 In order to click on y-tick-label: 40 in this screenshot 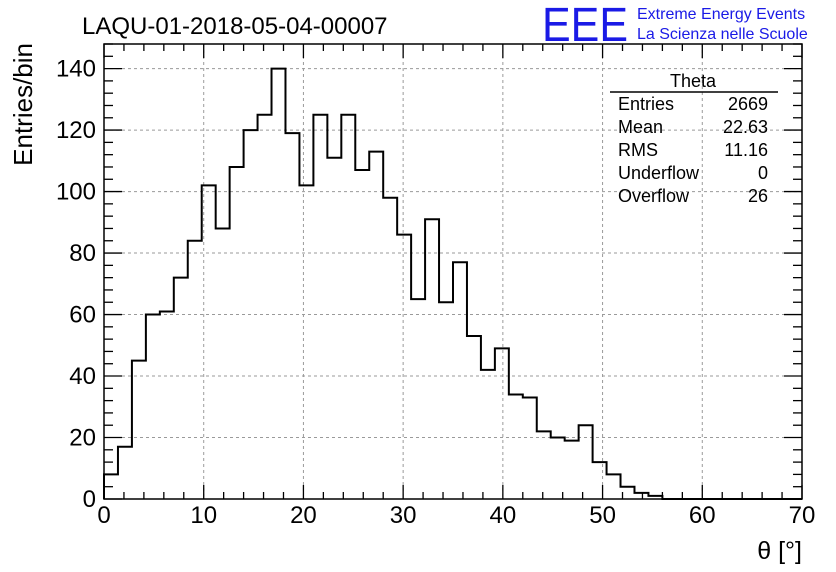, I will do `click(82, 376)`.